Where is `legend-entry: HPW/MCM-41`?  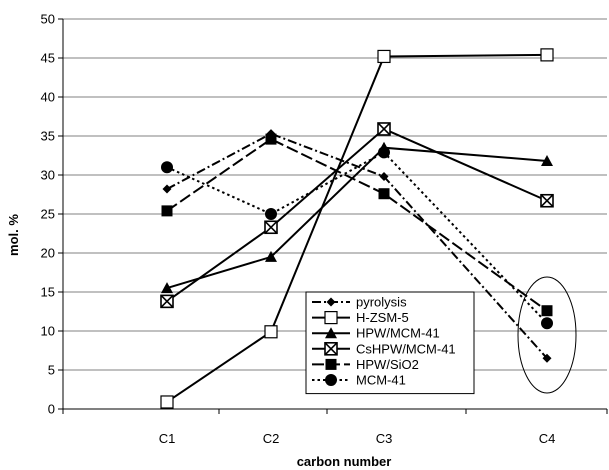 legend-entry: HPW/MCM-41 is located at coordinates (376, 333).